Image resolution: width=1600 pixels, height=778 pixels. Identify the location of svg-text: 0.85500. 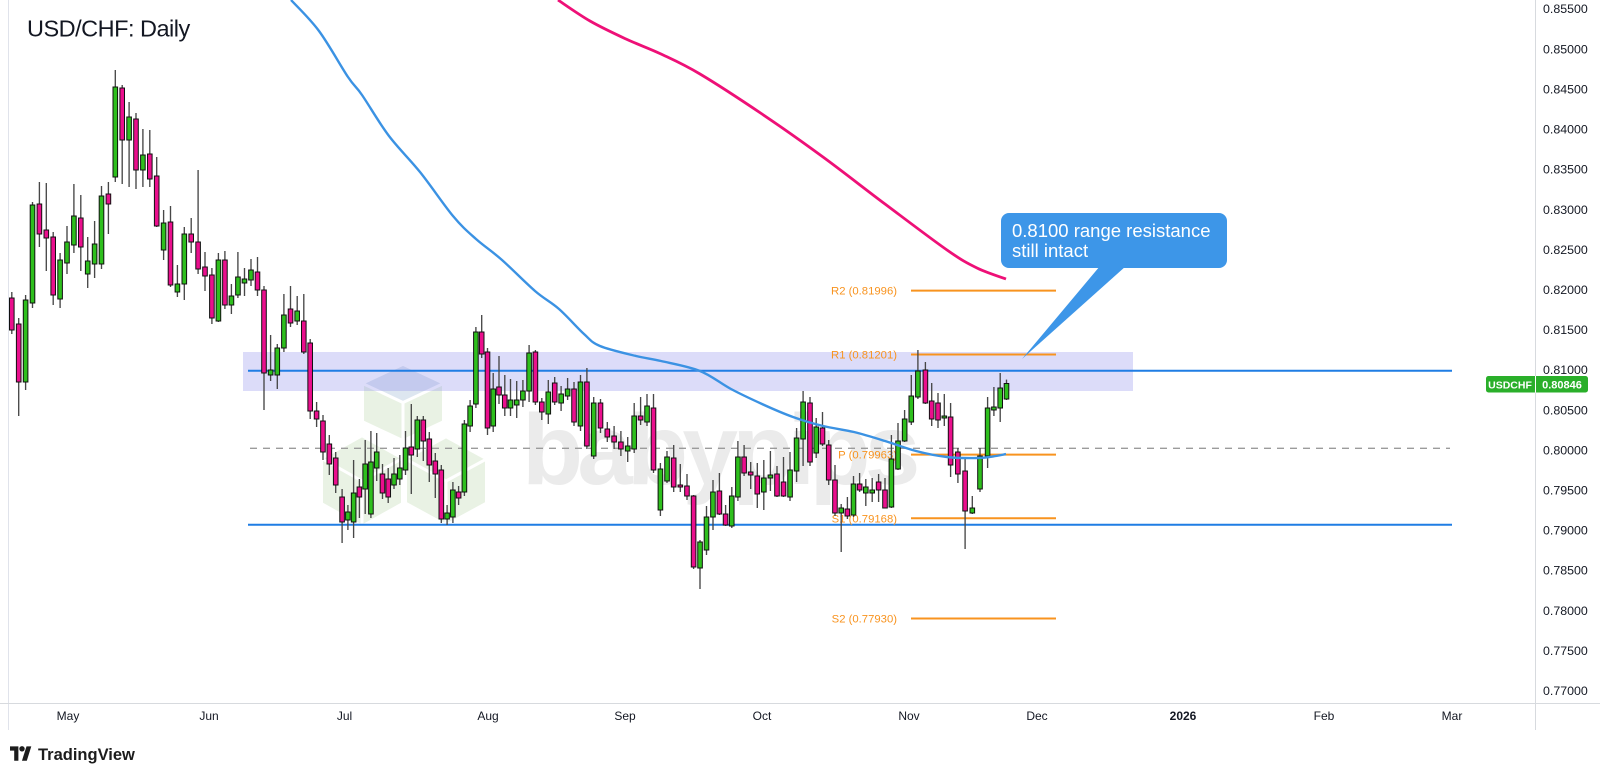
(1565, 9).